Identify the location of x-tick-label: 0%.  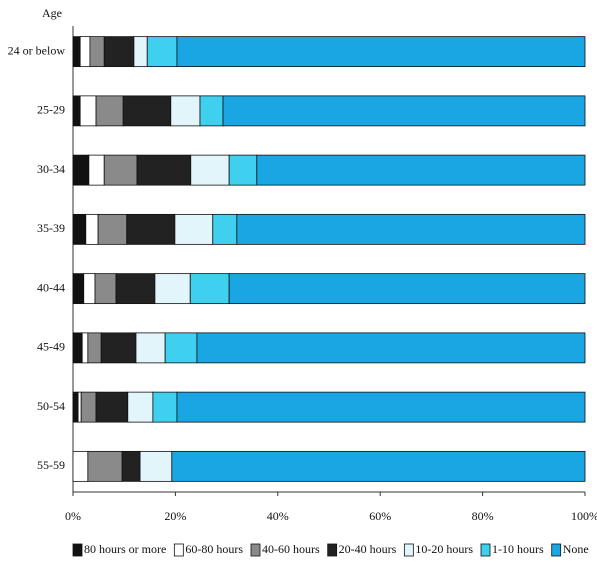
(73, 516).